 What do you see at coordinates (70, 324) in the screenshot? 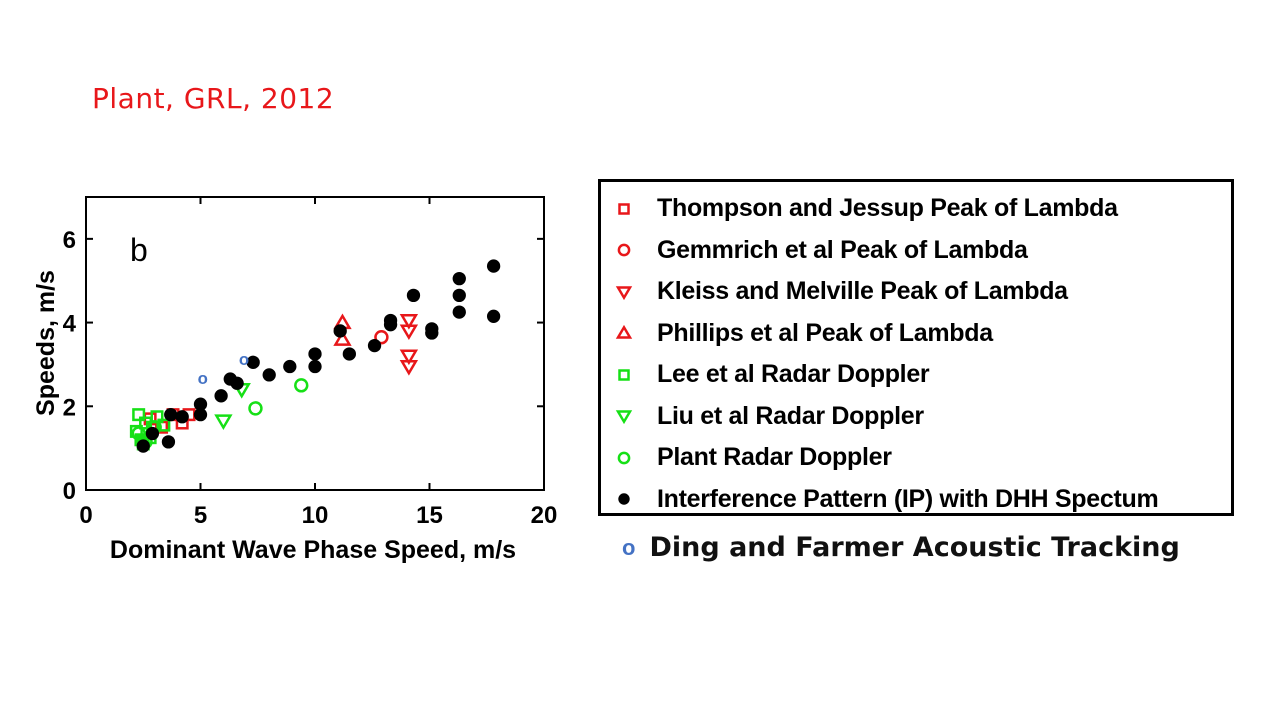
I see `y-tick-label: 4` at bounding box center [70, 324].